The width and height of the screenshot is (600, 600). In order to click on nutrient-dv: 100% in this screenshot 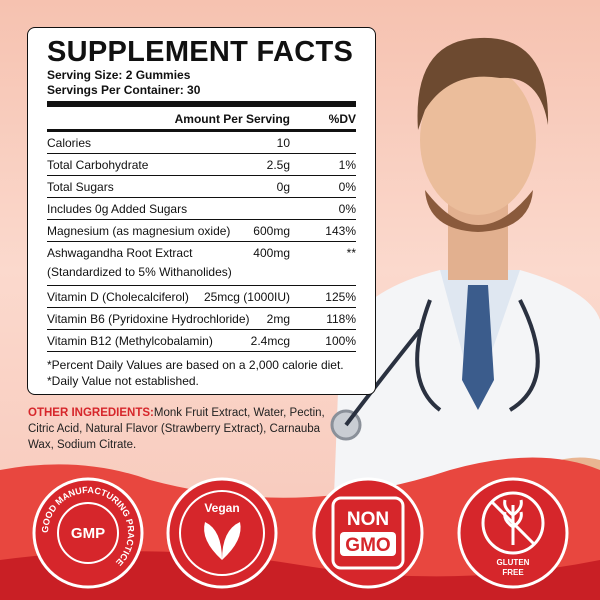, I will do `click(340, 341)`.